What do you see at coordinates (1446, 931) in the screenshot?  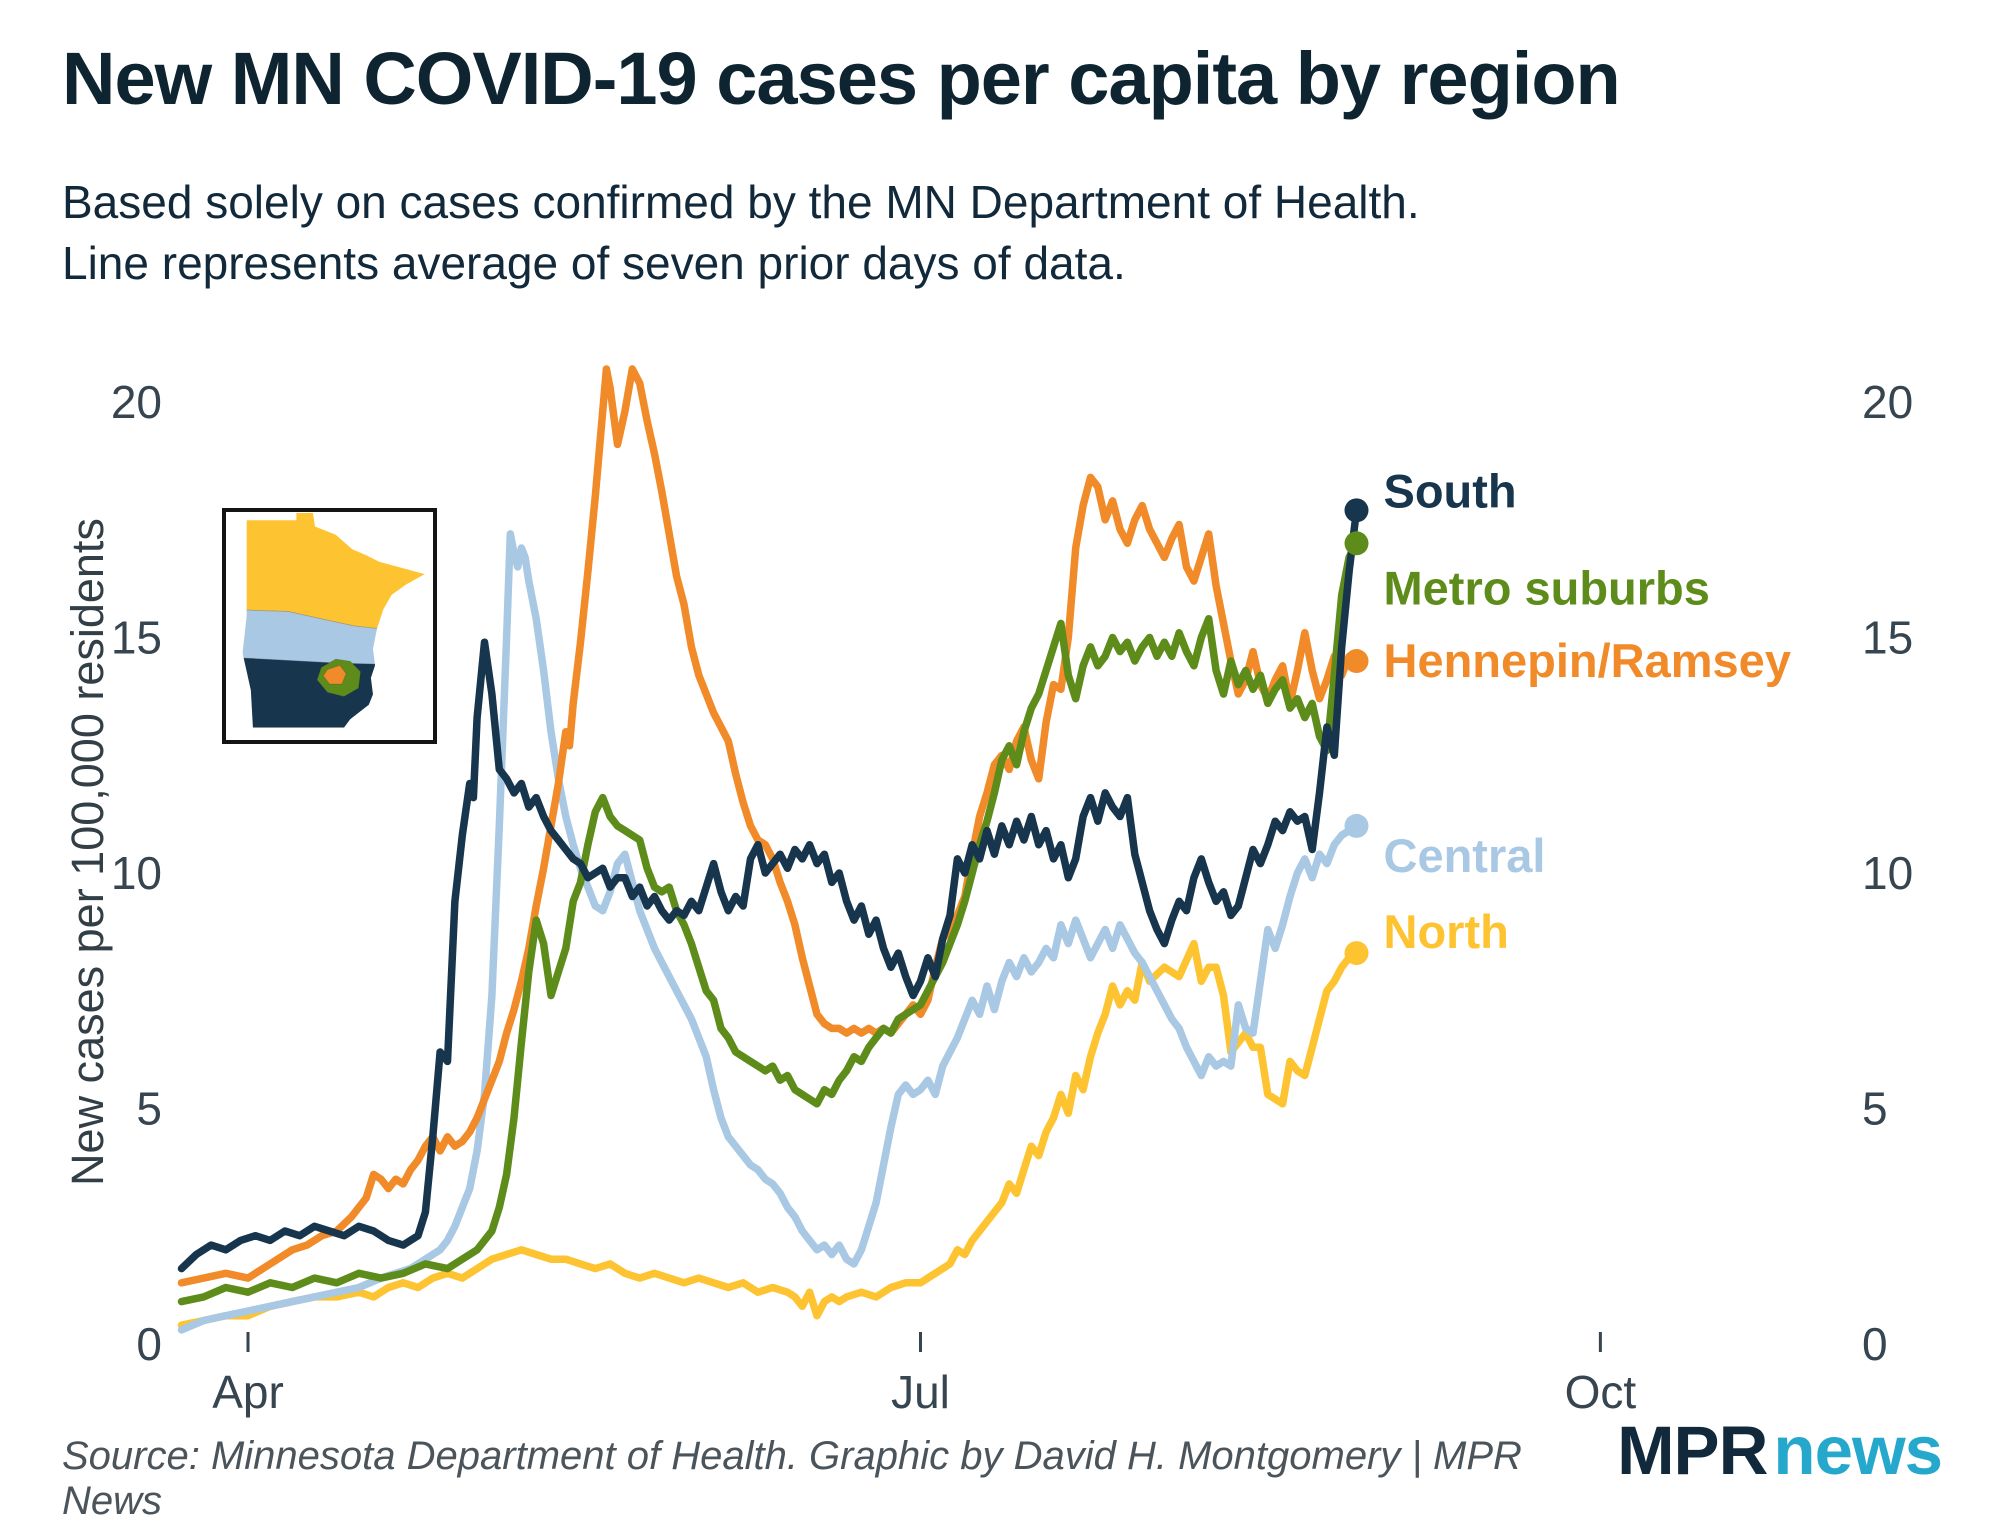 I see `series-label-north: North` at bounding box center [1446, 931].